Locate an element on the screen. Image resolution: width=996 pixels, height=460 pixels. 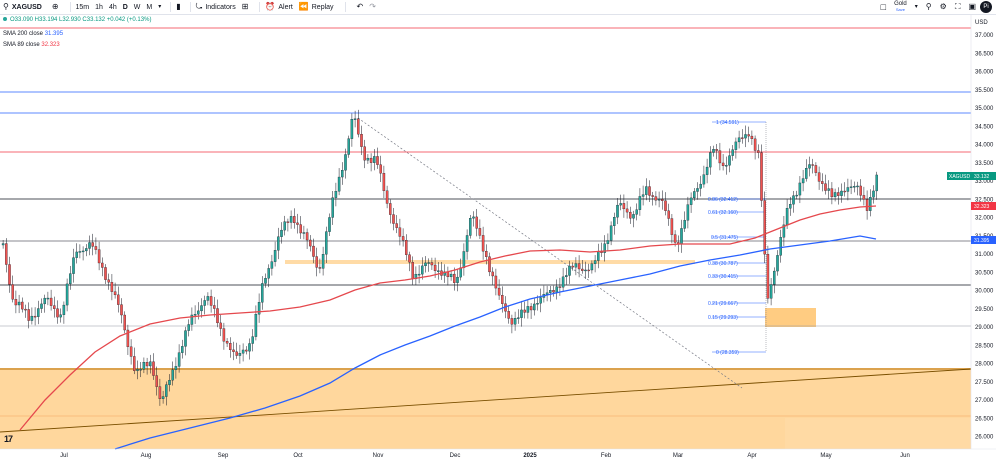
currency-label: USD is located at coordinates (981, 23).